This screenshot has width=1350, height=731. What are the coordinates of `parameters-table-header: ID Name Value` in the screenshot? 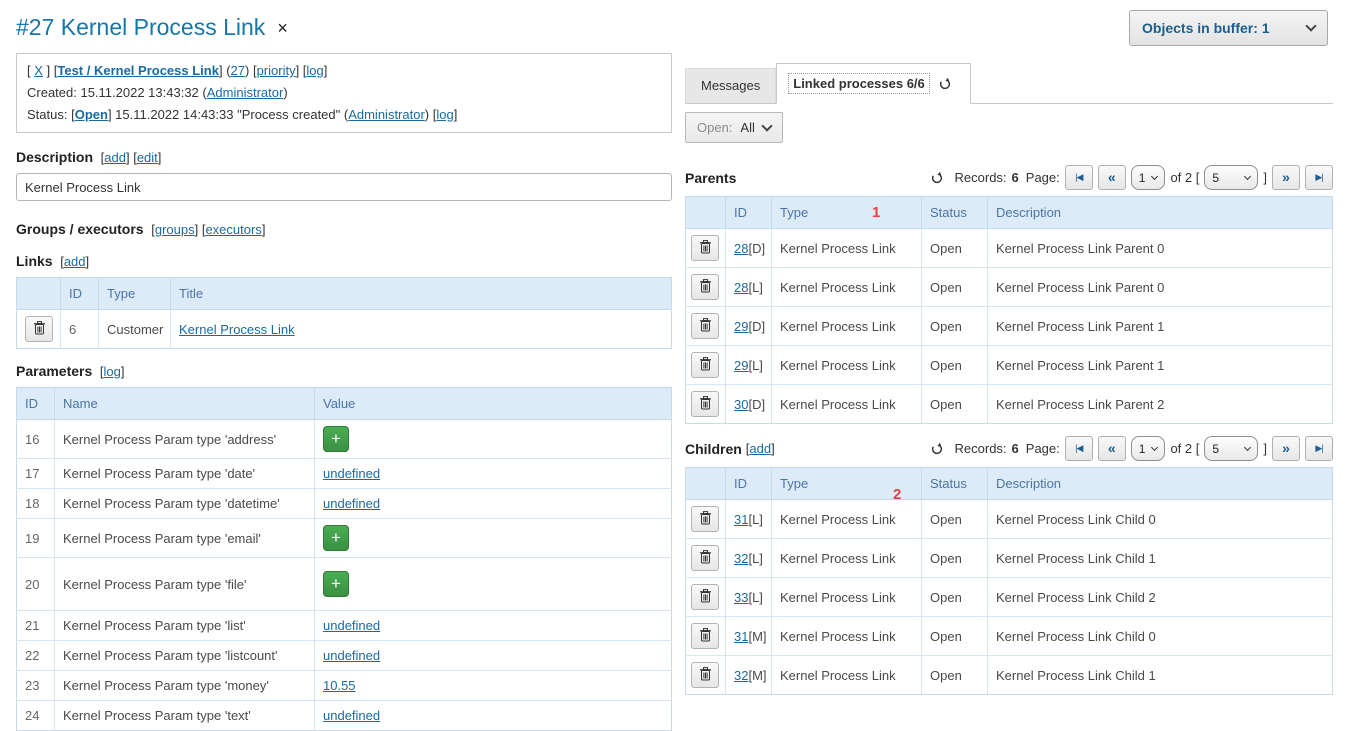 It's located at (344, 403).